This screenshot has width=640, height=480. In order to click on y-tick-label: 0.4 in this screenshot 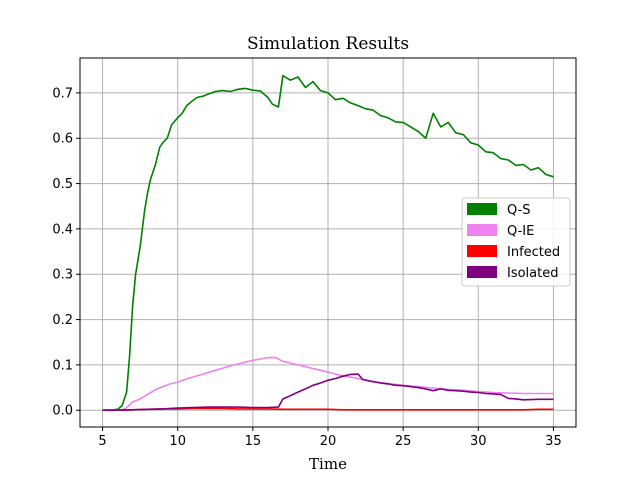, I will do `click(62, 229)`.